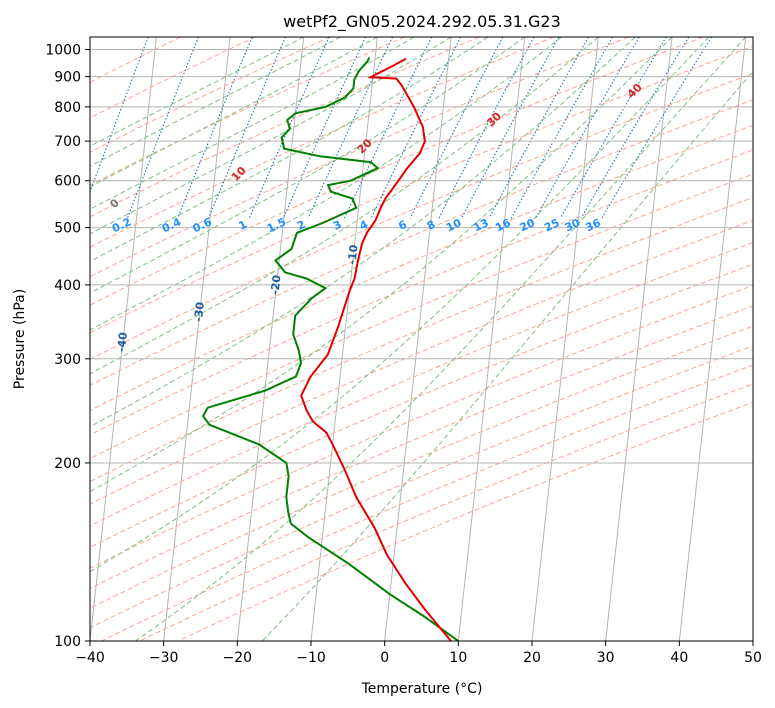  What do you see at coordinates (573, 225) in the screenshot?
I see `mixing-ratio-label: 30` at bounding box center [573, 225].